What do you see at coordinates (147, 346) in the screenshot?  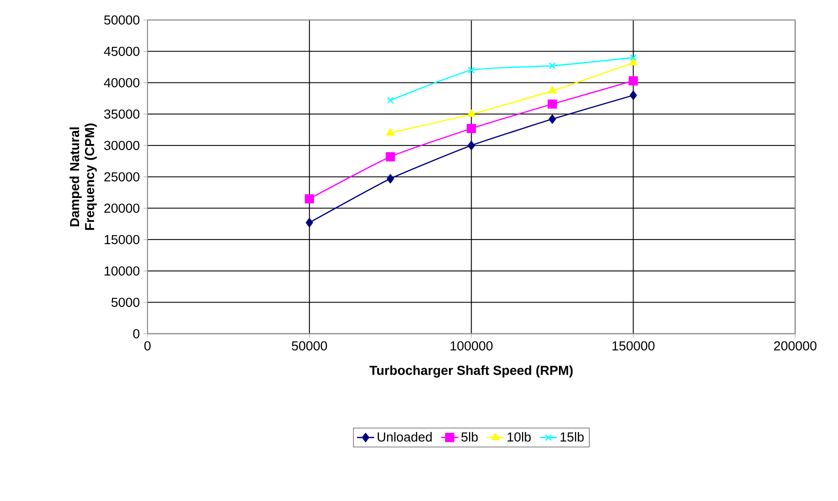 I see `x-tick-label: 0` at bounding box center [147, 346].